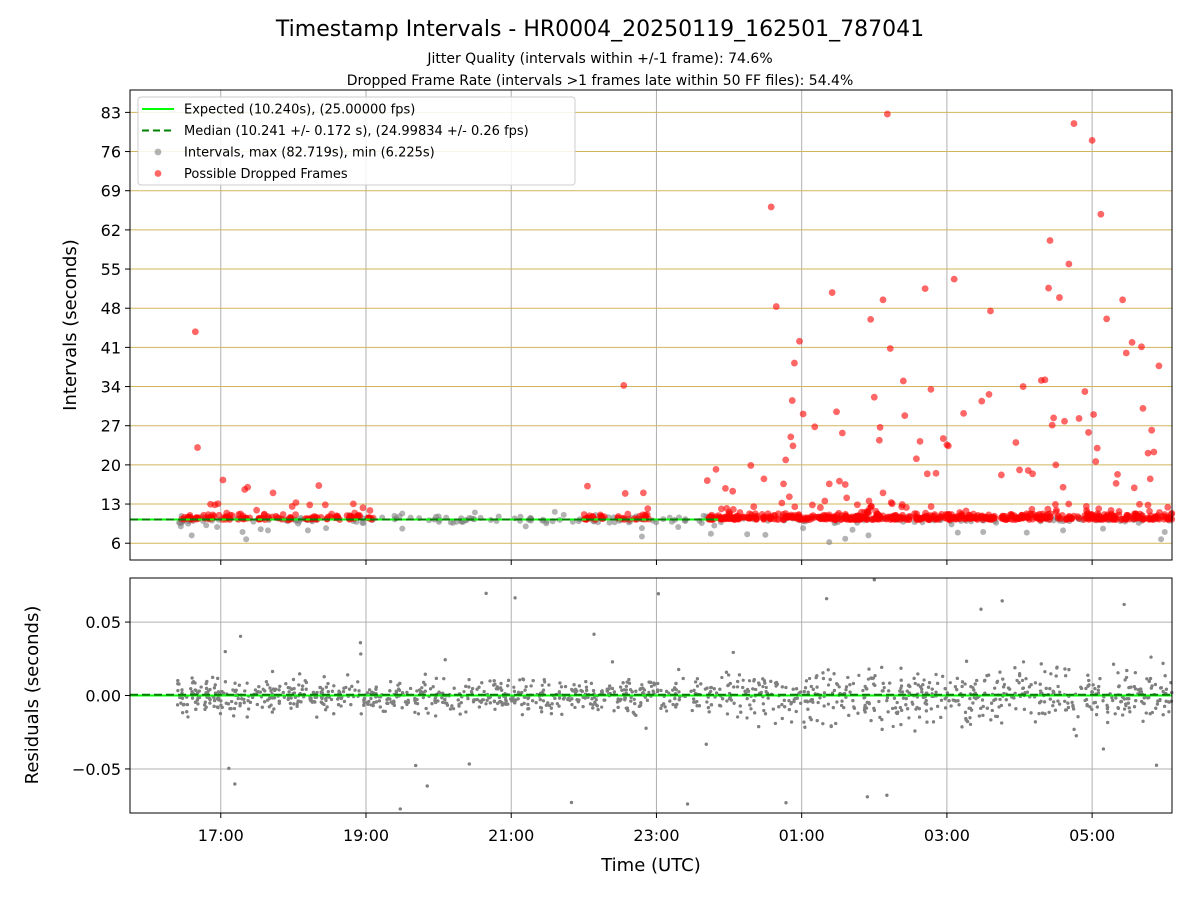  I want to click on top-y-tick-label: 48, so click(111, 308).